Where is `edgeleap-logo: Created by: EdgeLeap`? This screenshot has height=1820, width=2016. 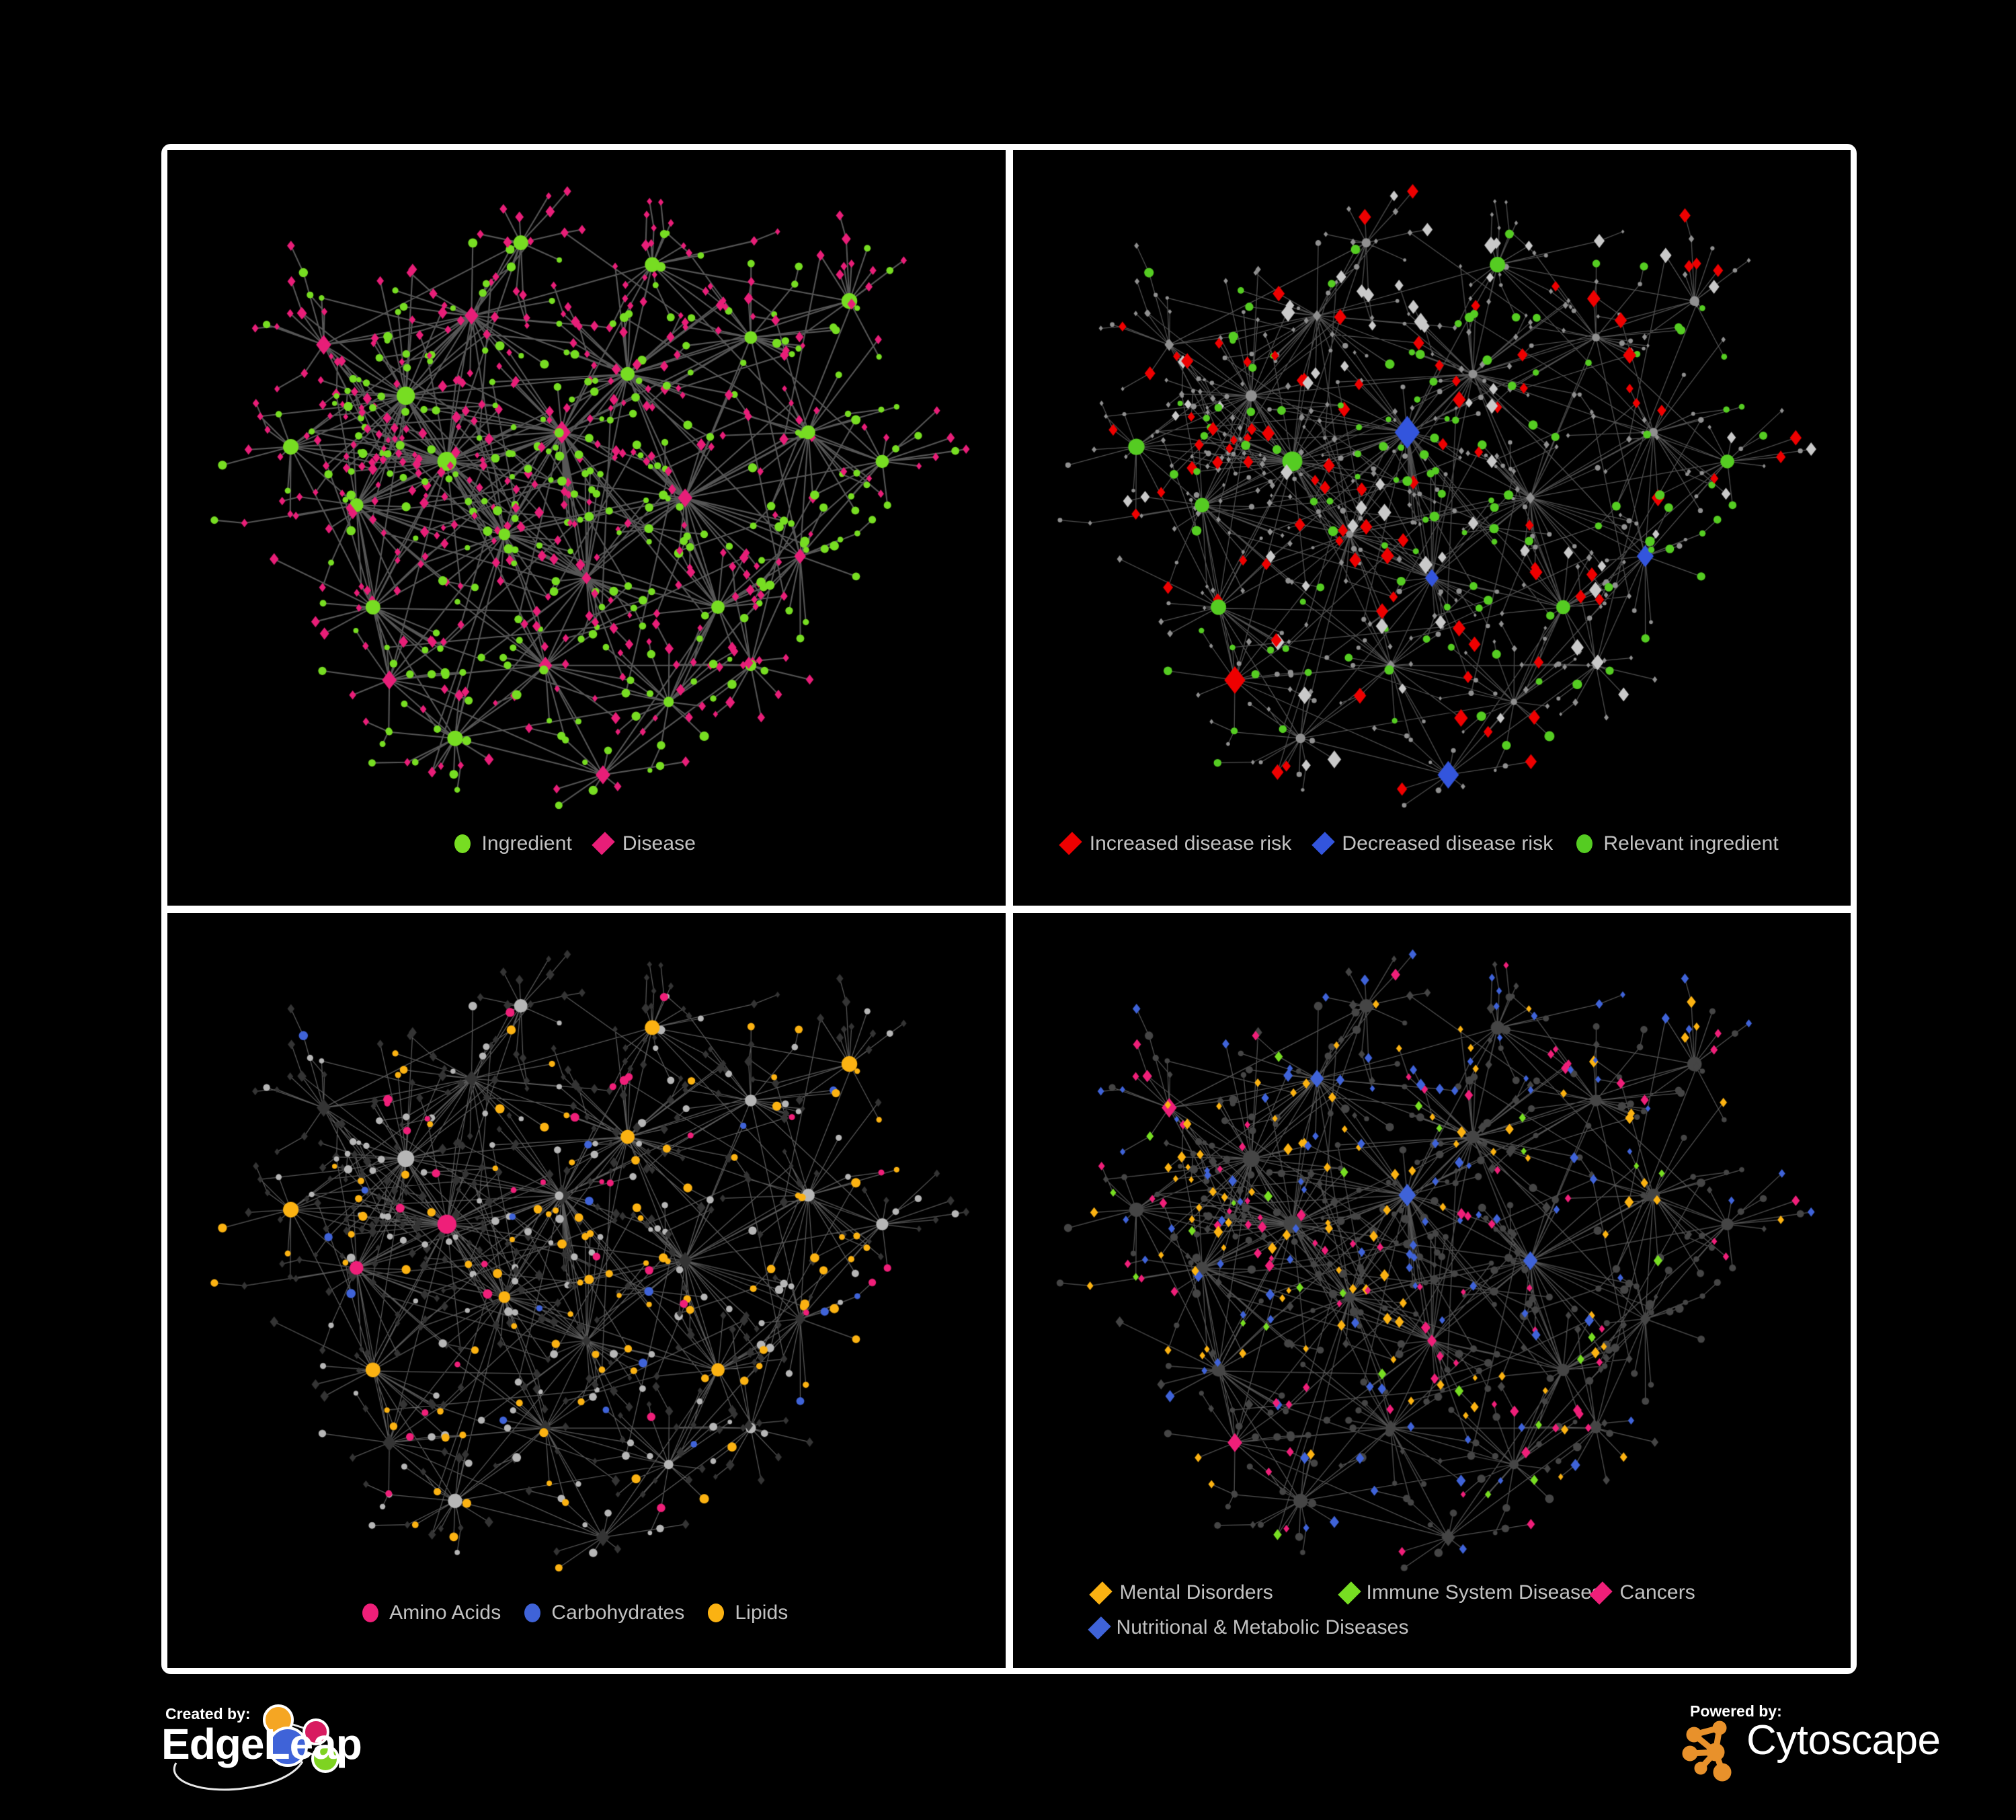 edgeleap-logo: Created by: EdgeLeap is located at coordinates (297, 1744).